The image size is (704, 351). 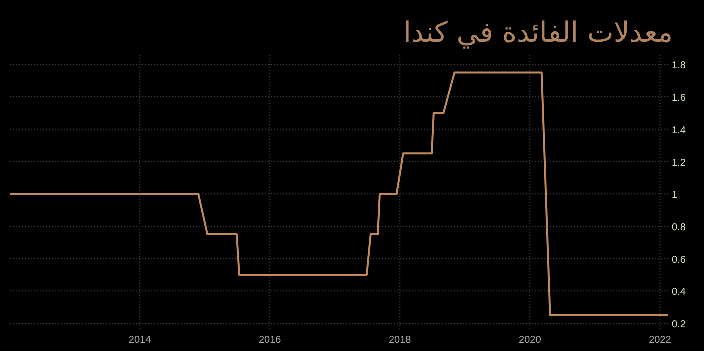 What do you see at coordinates (140, 340) in the screenshot?
I see `x-tick-label: 2014` at bounding box center [140, 340].